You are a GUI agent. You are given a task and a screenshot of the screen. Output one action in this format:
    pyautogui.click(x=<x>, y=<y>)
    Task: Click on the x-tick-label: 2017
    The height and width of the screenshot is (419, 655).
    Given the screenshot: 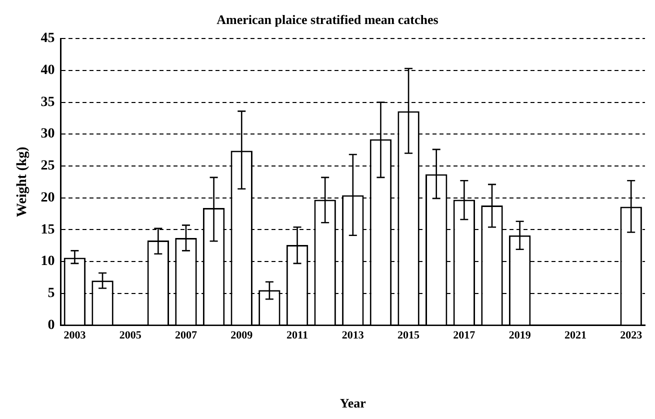 What is the action you would take?
    pyautogui.click(x=464, y=336)
    